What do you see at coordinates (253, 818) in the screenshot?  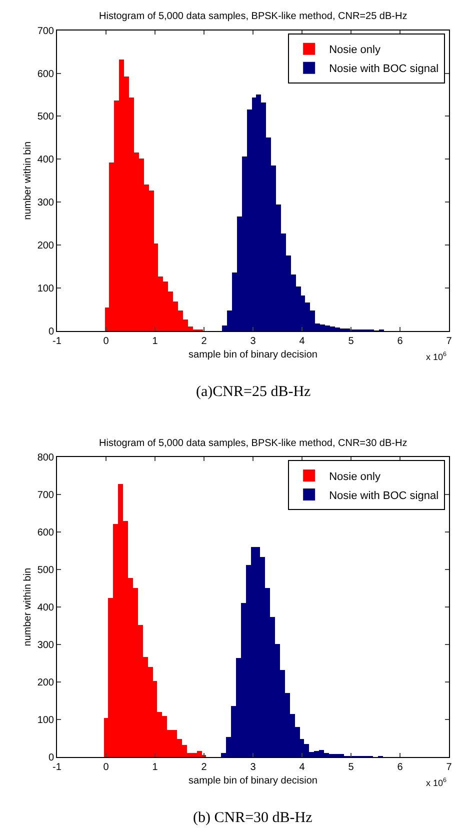 I see `text: (b) CNR=30 dB-Hz` at bounding box center [253, 818].